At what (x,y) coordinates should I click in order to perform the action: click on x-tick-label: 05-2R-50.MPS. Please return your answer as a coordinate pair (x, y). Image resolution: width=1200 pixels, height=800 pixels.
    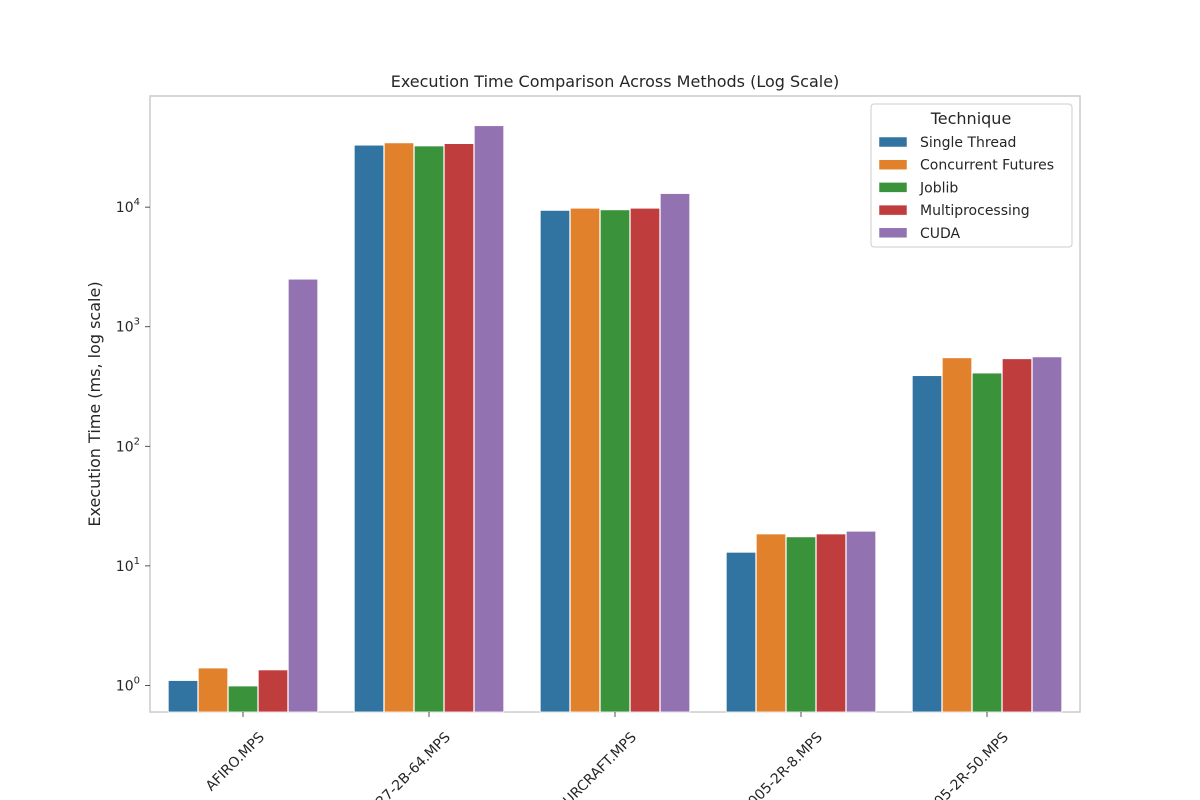
    Looking at the image, I should click on (971, 764).